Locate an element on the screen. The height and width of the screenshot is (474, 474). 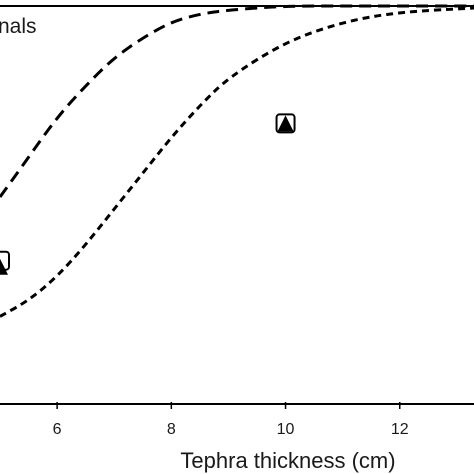
x-tick-label: 6 is located at coordinates (57, 429).